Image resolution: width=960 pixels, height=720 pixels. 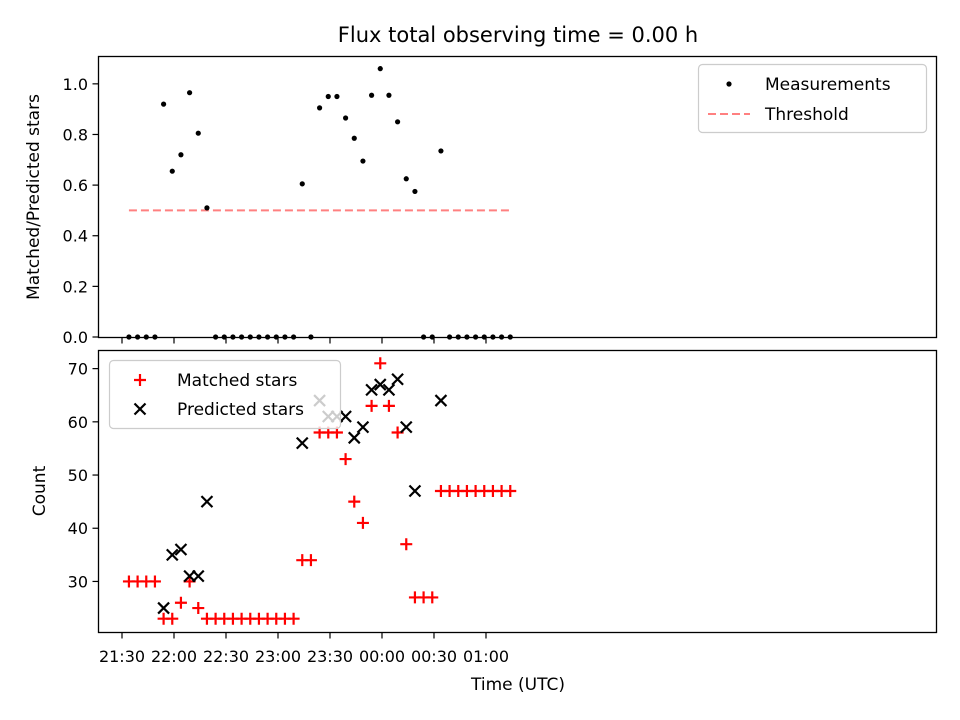 I want to click on bottom-y-tick-label: 30, so click(x=78, y=581).